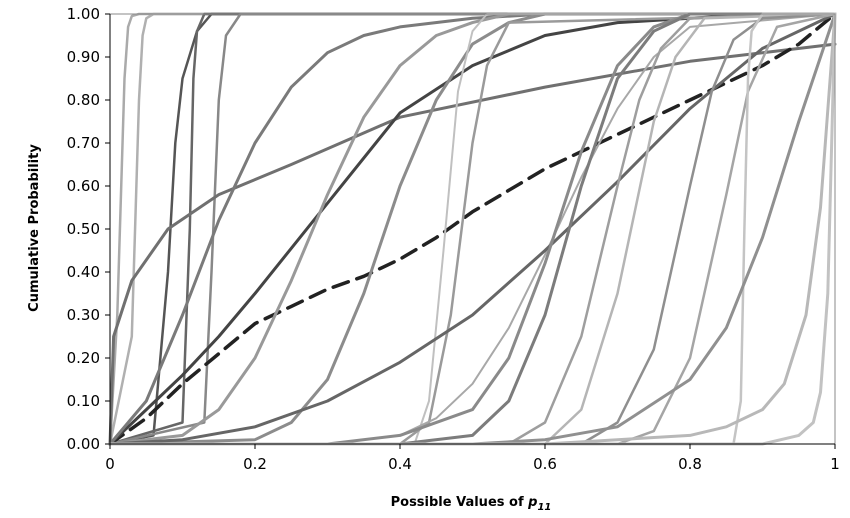 The image size is (850, 518). I want to click on x-tick-label: 0, so click(110, 464).